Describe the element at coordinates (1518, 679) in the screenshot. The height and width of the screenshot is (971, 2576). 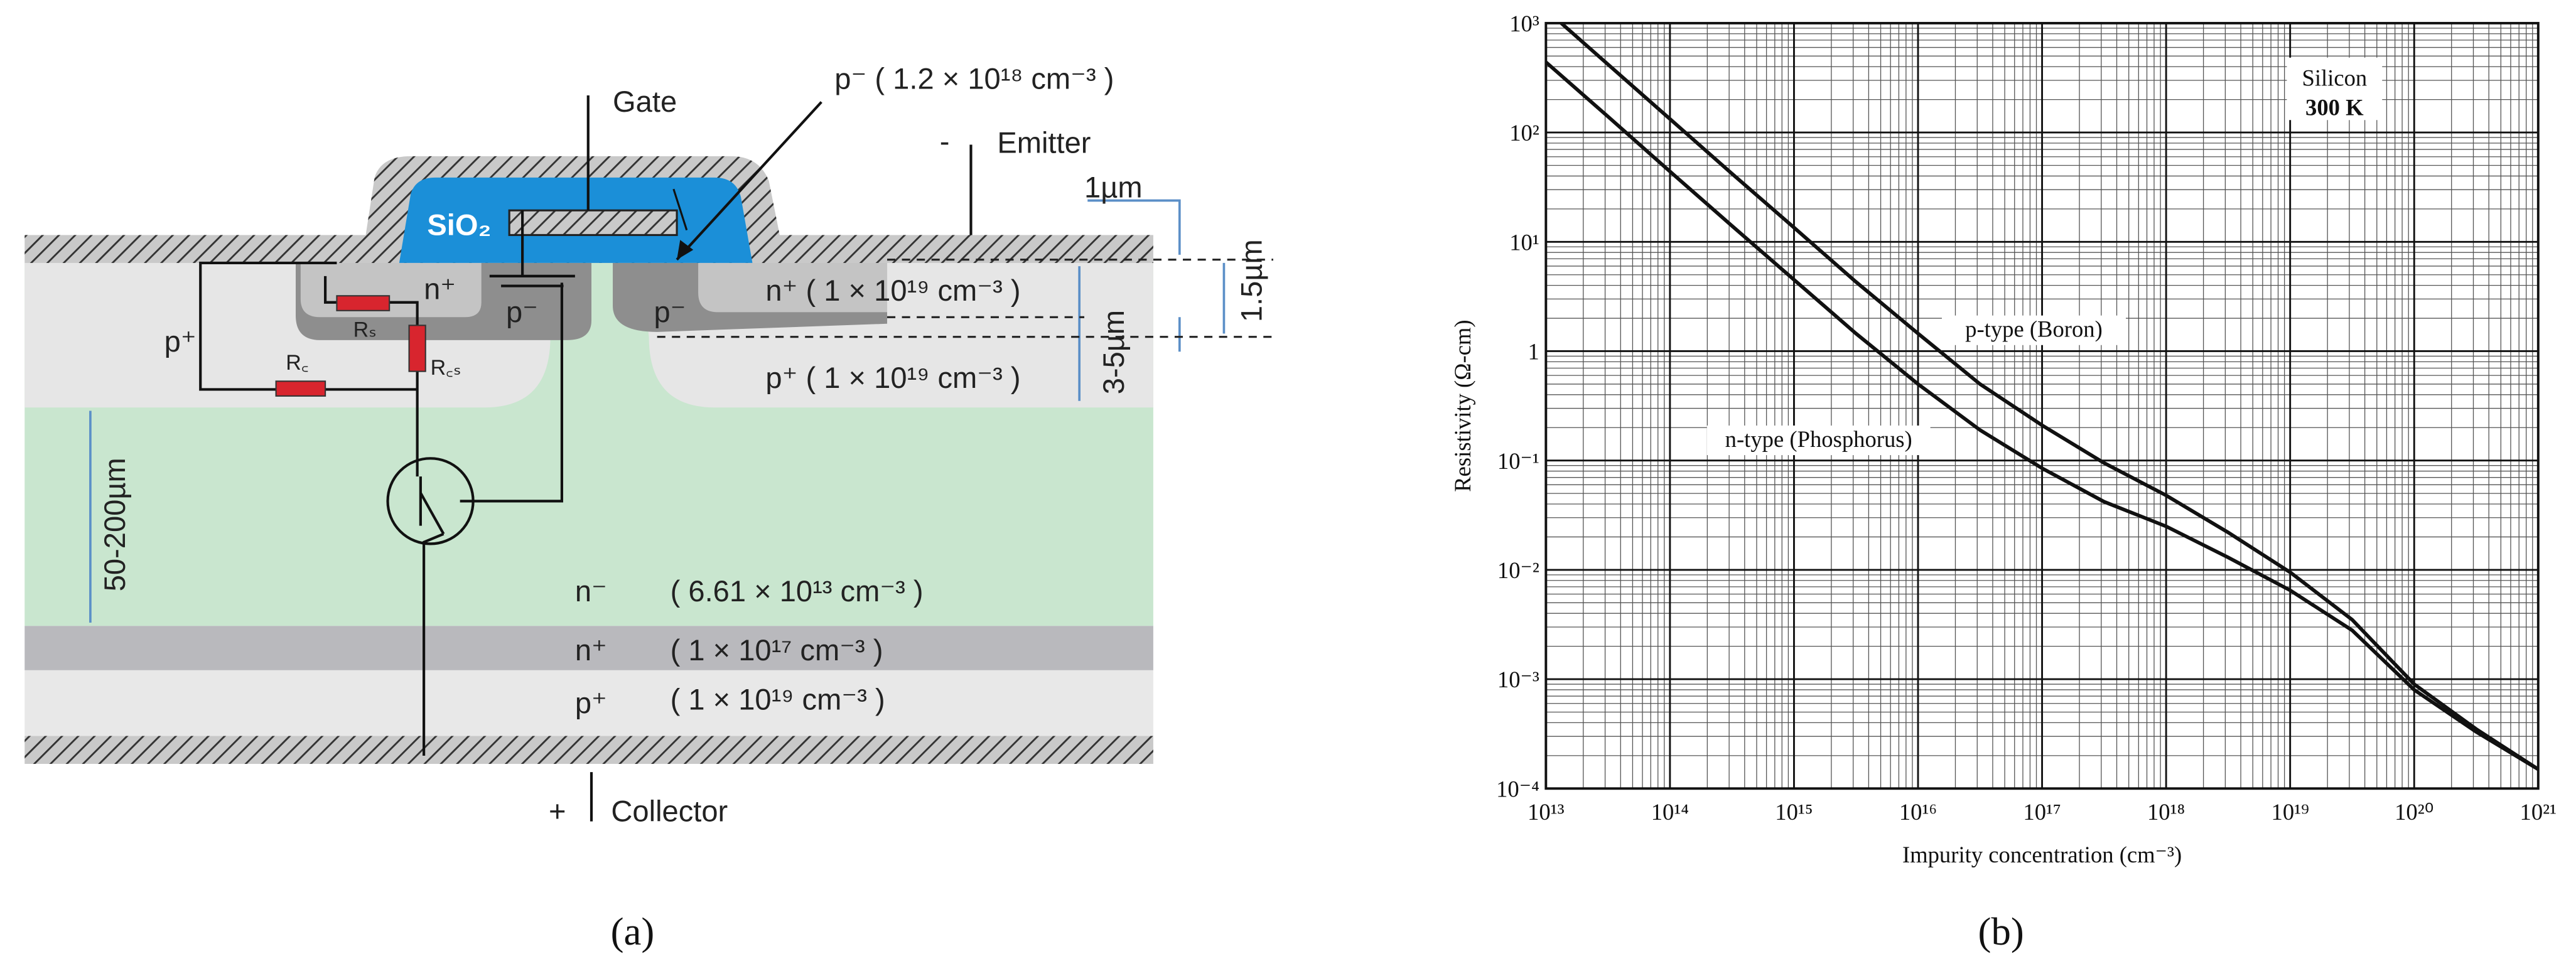
I see `y-tick-label: 10⁻³` at that location.